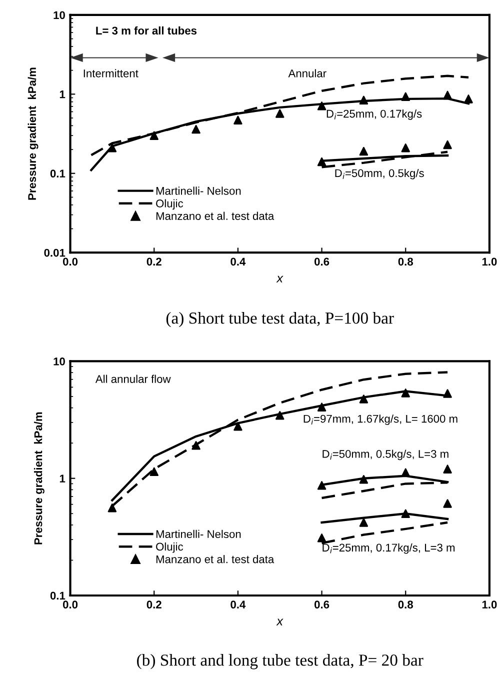 This screenshot has width=502, height=679. I want to click on annotation: L= 3 m for all tubes, so click(146, 30).